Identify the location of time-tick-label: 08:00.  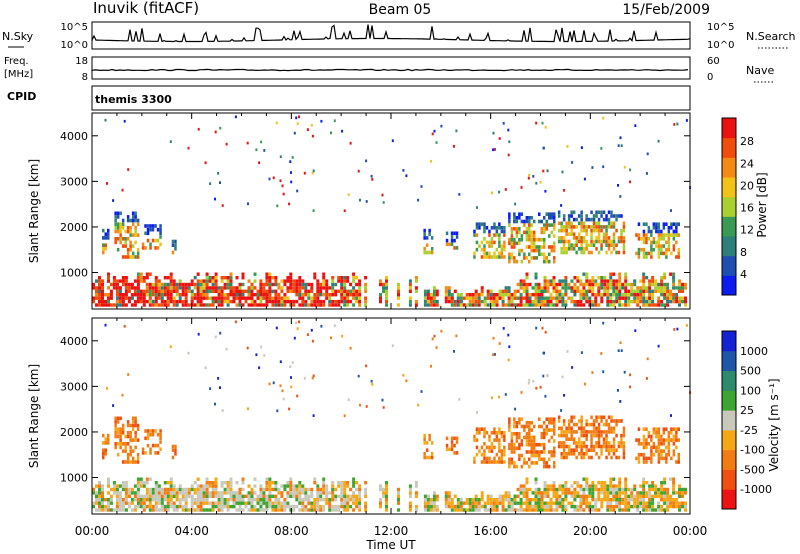
(291, 531).